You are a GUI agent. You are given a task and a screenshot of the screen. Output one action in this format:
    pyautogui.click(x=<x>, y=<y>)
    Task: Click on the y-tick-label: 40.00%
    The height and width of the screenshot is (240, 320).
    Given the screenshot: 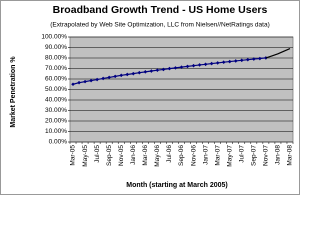 What is the action you would take?
    pyautogui.click(x=56, y=100)
    